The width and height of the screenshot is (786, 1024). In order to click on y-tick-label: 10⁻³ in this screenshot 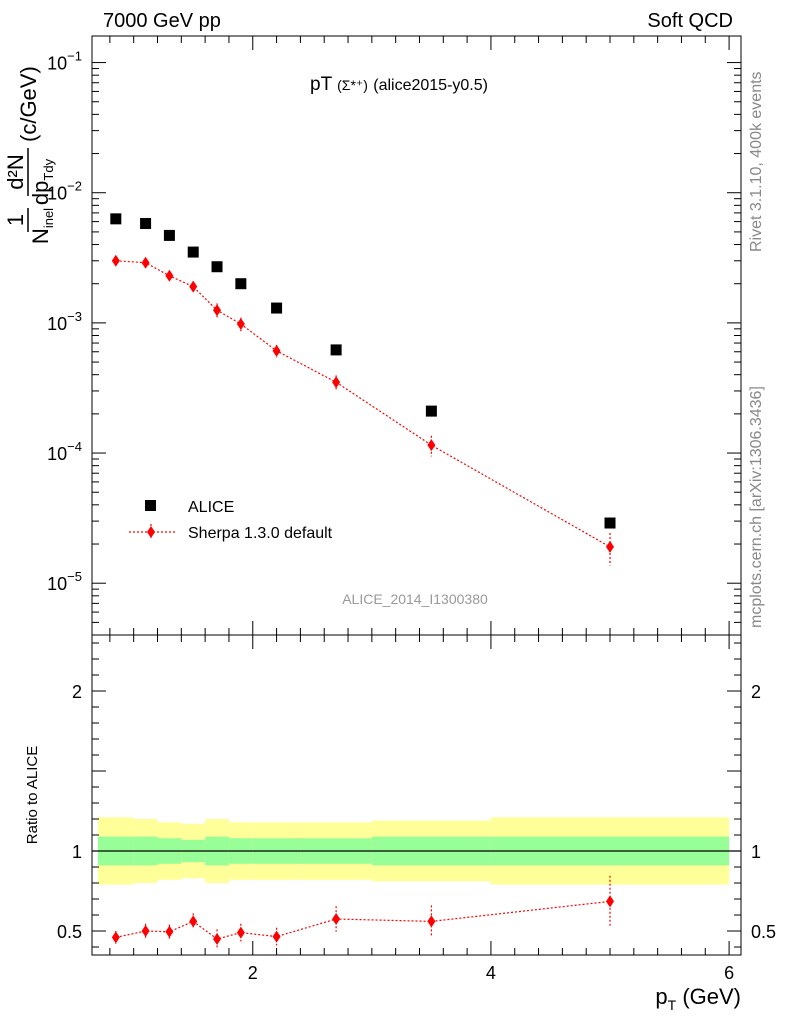, I will do `click(64, 321)`.